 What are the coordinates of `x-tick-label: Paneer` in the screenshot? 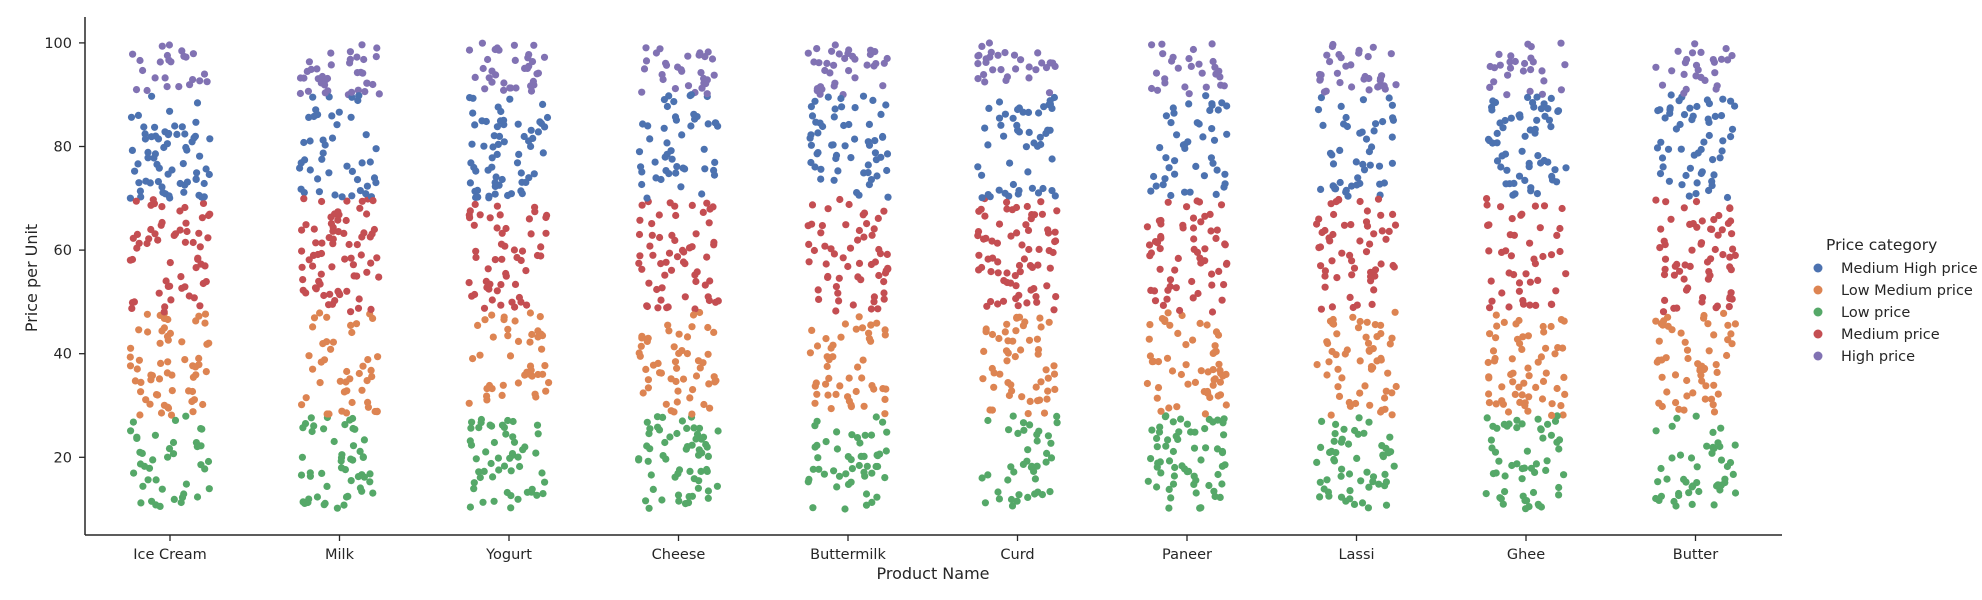 It's located at (1187, 555).